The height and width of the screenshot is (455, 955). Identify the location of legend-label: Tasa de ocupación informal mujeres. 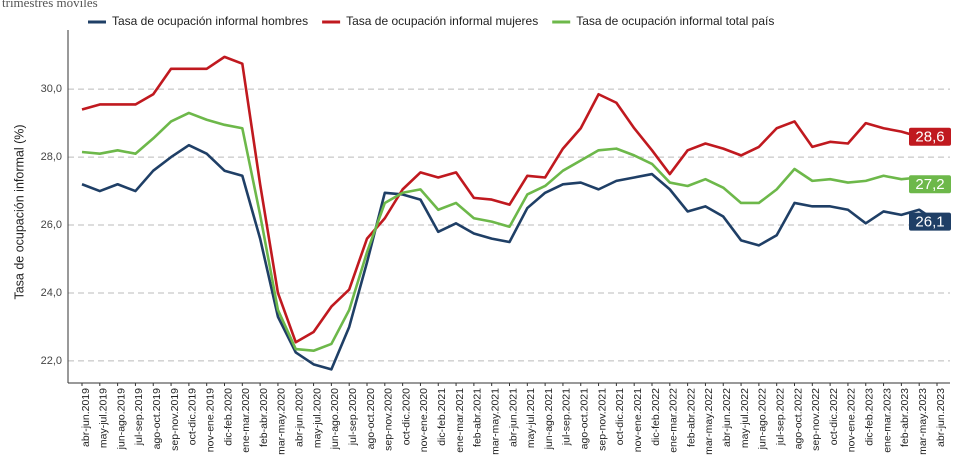
(442, 21).